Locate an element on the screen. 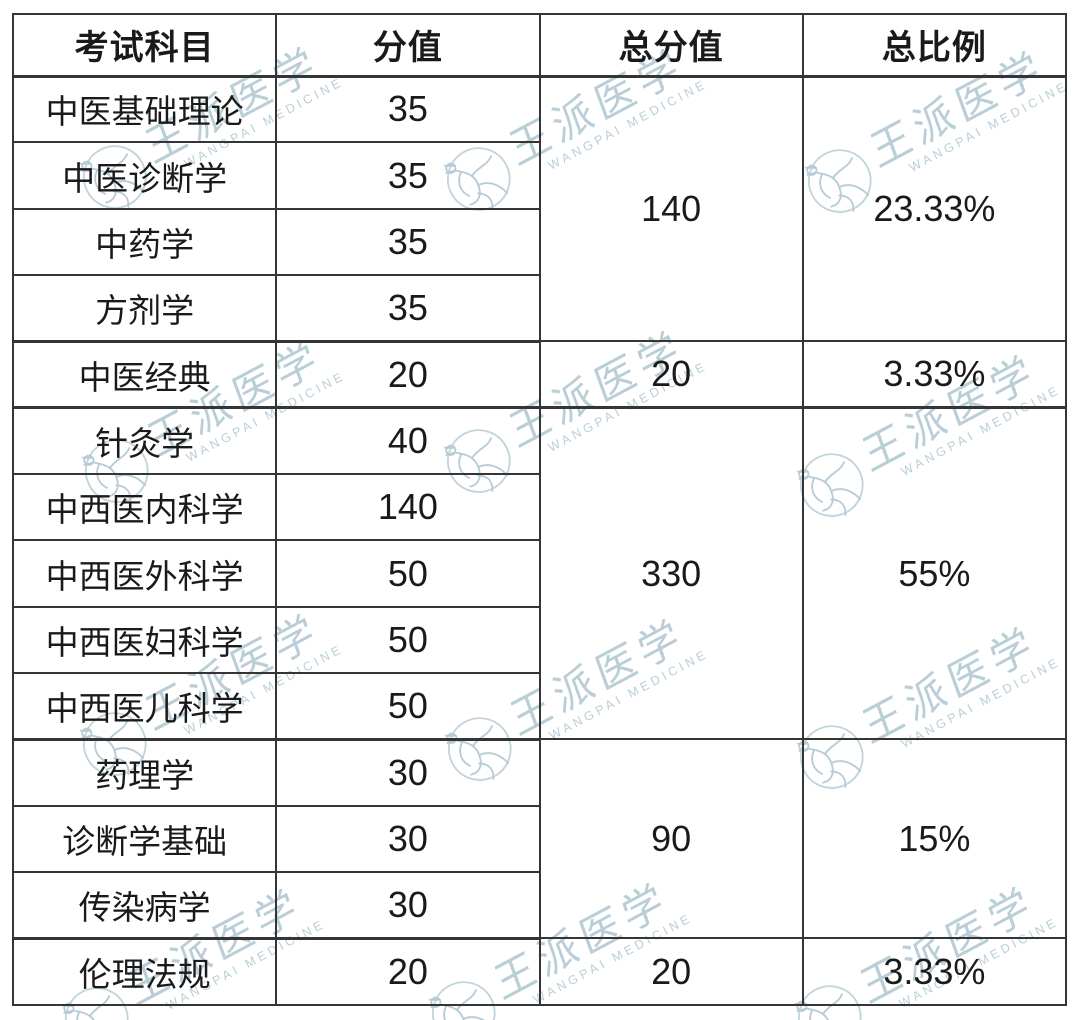  column-header-subject: 考试科目 is located at coordinates (144, 45).